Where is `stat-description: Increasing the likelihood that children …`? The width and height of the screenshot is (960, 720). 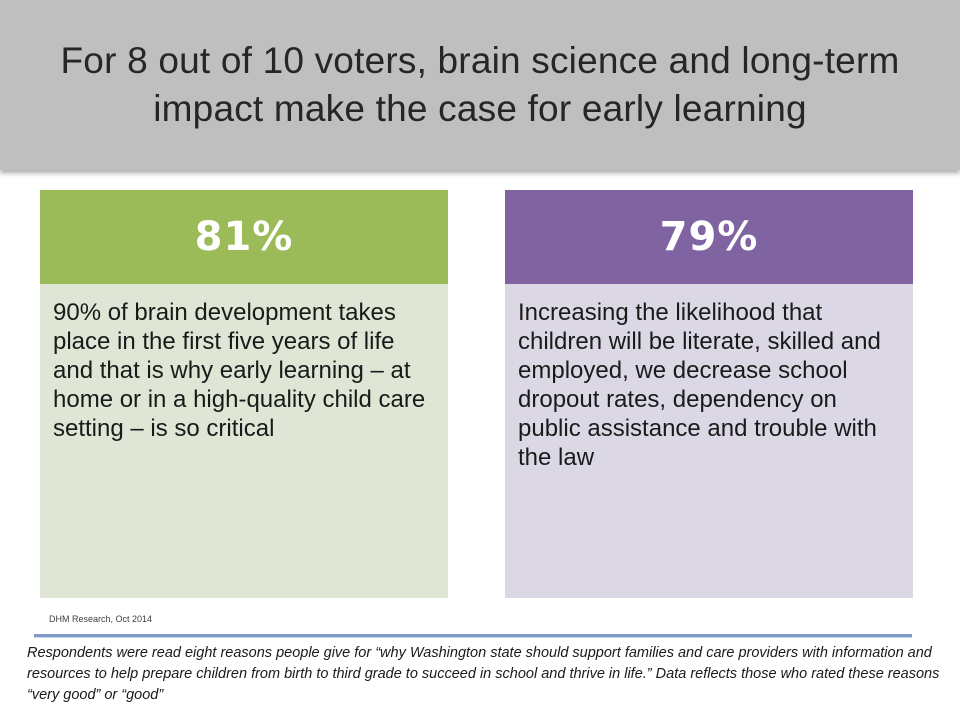
stat-description: Increasing the likelihood that children … is located at coordinates (699, 385).